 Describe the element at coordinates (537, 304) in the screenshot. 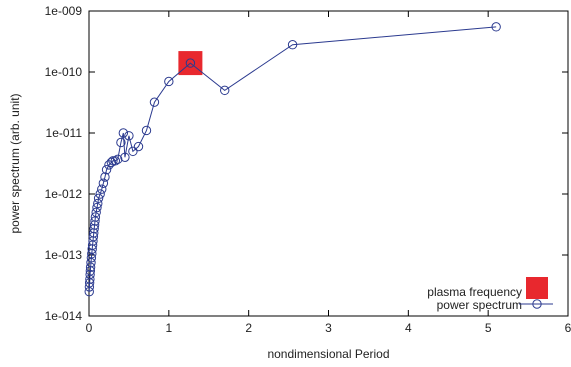

I see `legend-swatch-marker-power-spectrum` at that location.